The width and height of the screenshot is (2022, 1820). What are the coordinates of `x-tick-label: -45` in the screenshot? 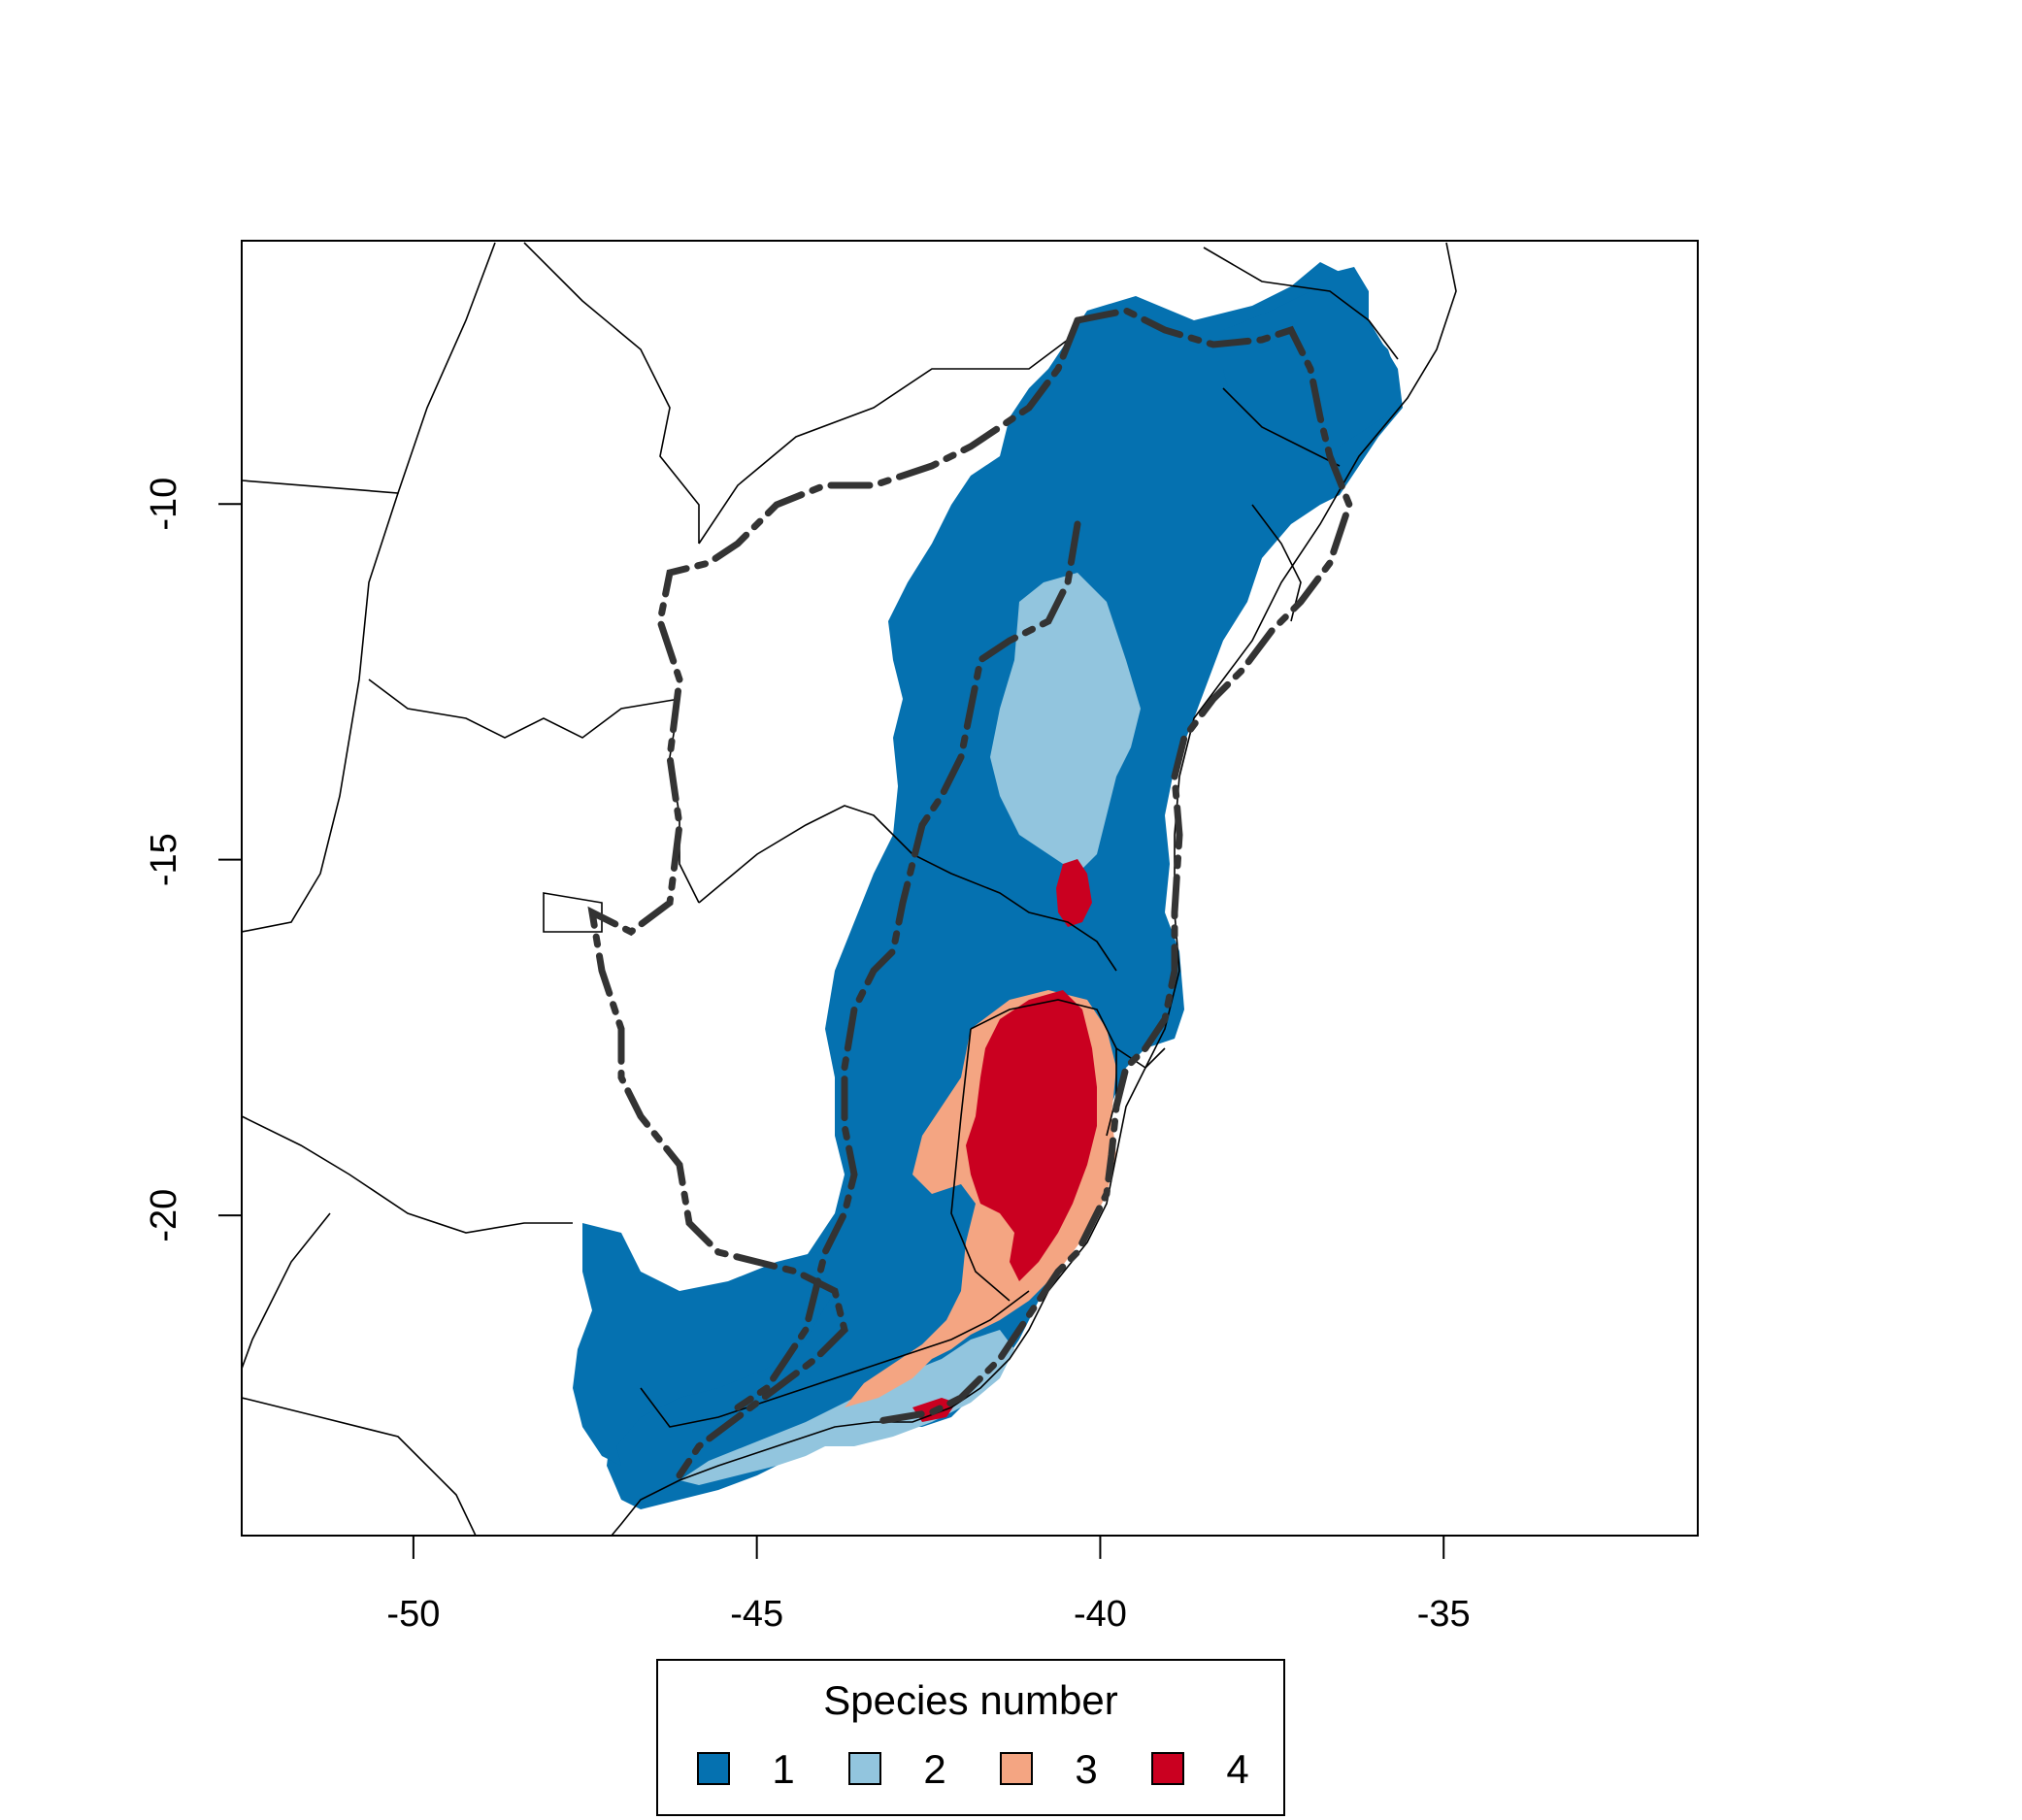 It's located at (756, 1614).